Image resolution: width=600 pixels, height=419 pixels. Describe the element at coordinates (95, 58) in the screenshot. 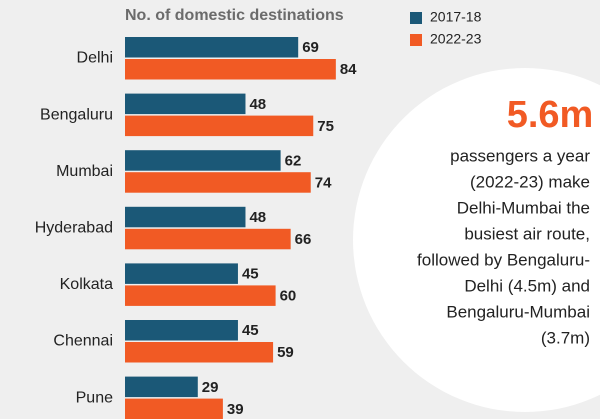

I see `category-label: Delhi` at that location.